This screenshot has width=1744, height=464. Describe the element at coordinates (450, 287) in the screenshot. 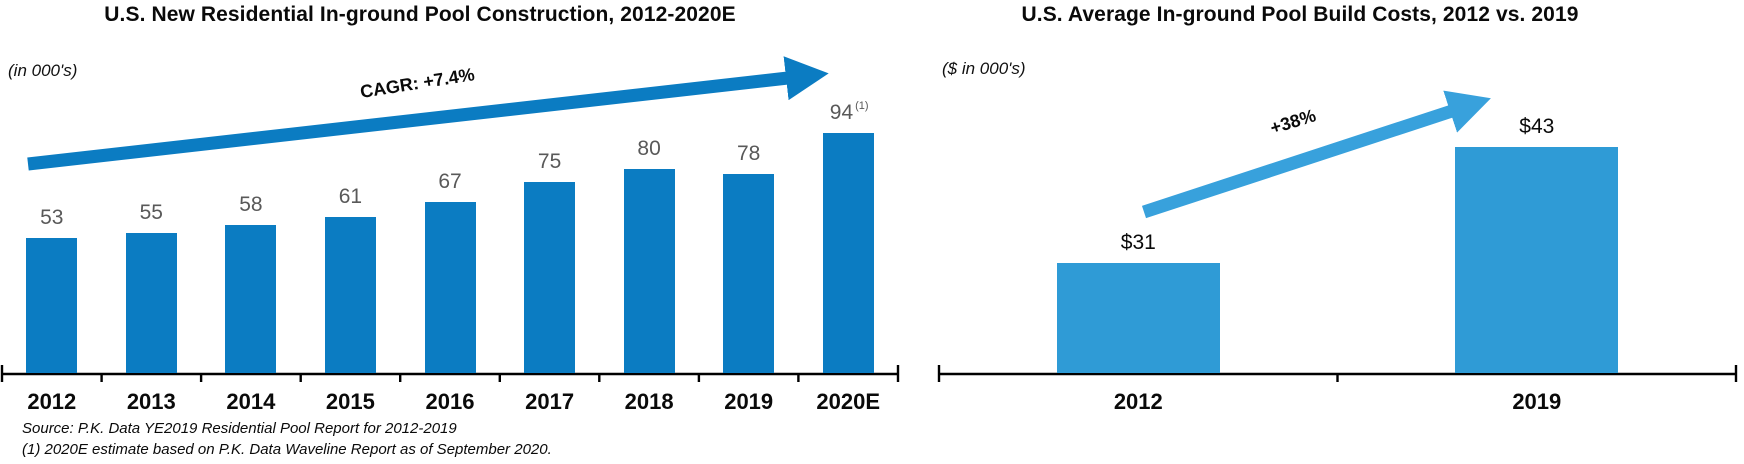

I see `bar-2016` at that location.